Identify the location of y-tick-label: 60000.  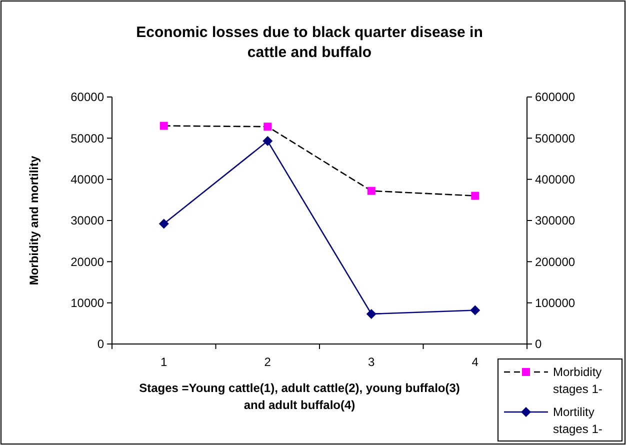
(87, 97).